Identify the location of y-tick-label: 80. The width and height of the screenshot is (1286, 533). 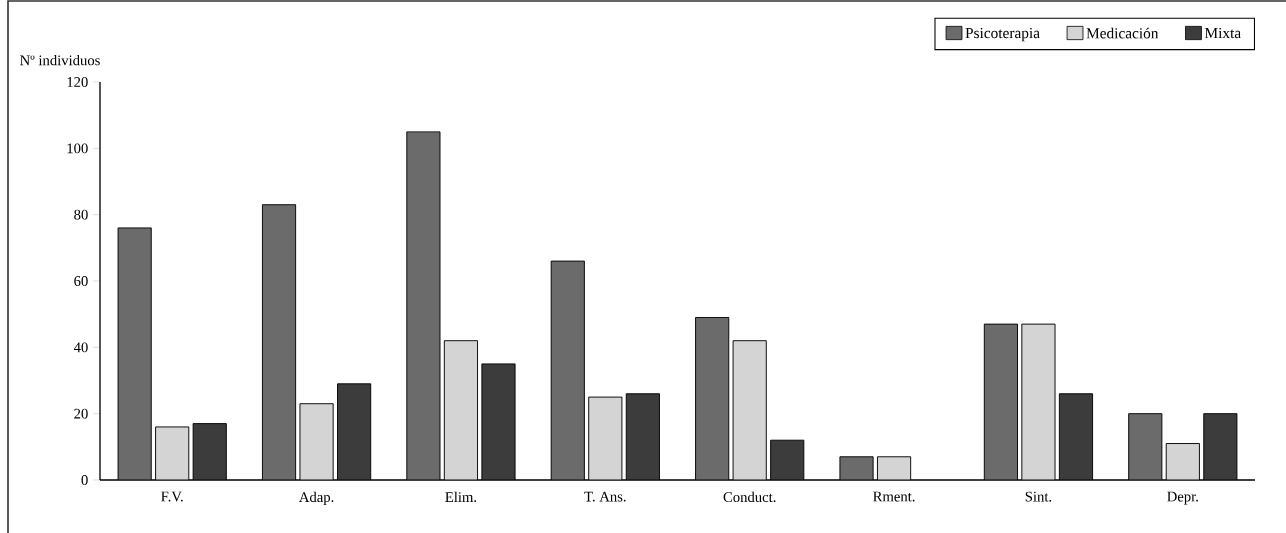
(81, 214).